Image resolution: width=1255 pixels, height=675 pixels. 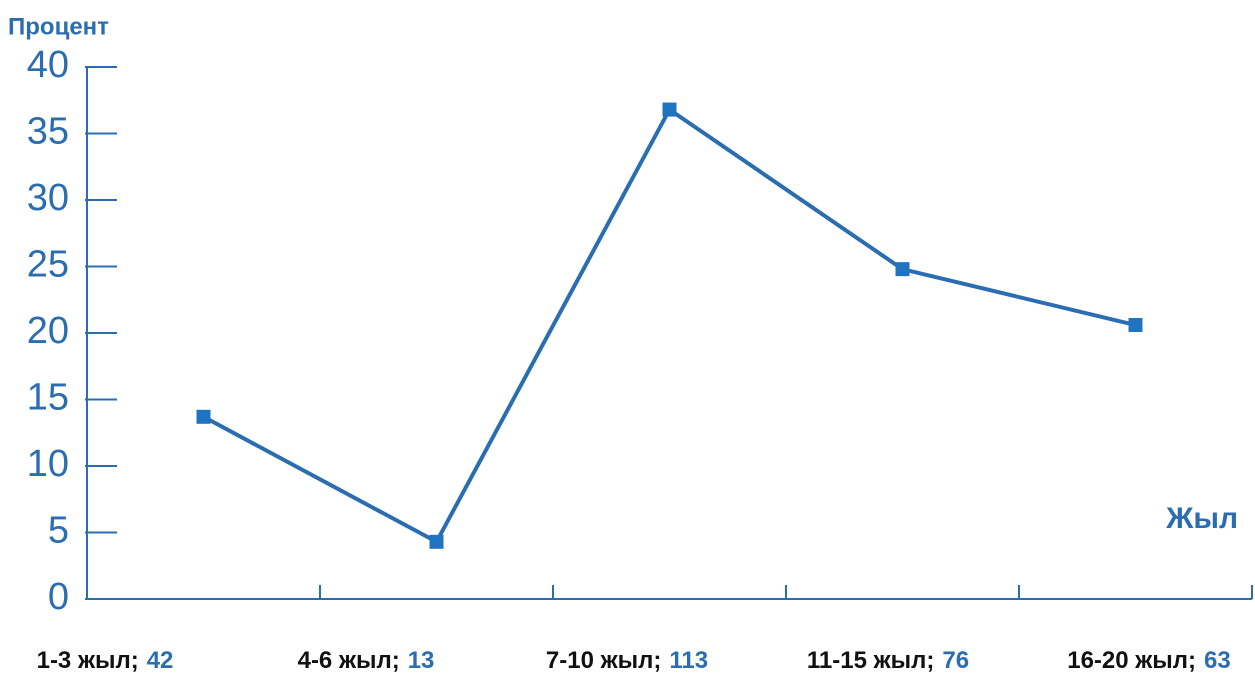 I want to click on y-tick-label: 0, so click(x=58, y=597).